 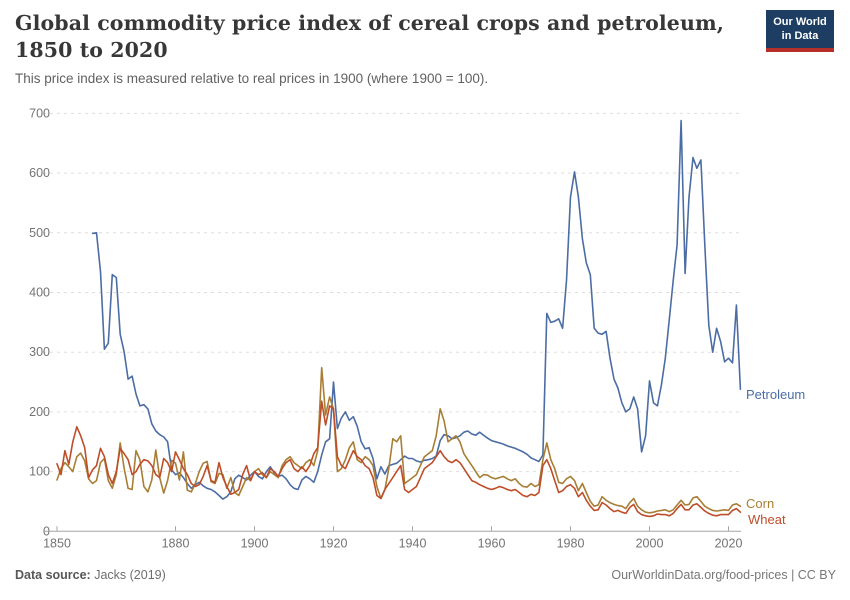 What do you see at coordinates (492, 543) in the screenshot?
I see `svg-text: 1960` at bounding box center [492, 543].